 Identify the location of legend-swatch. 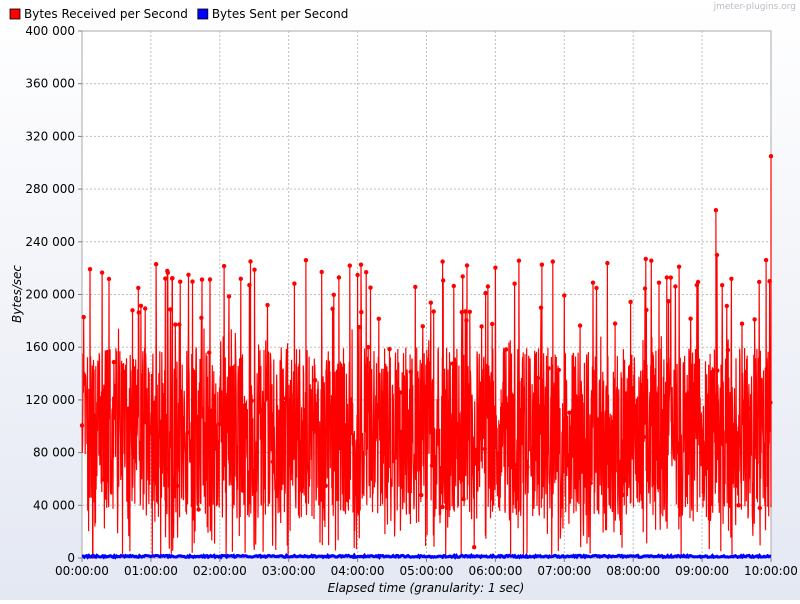
(15, 14).